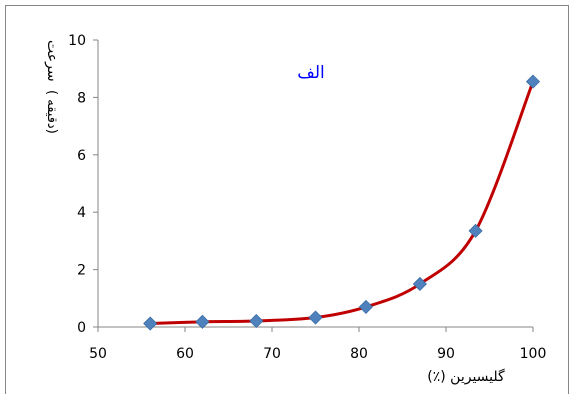  Describe the element at coordinates (311, 73) in the screenshot. I see `chart-title: الف` at that location.